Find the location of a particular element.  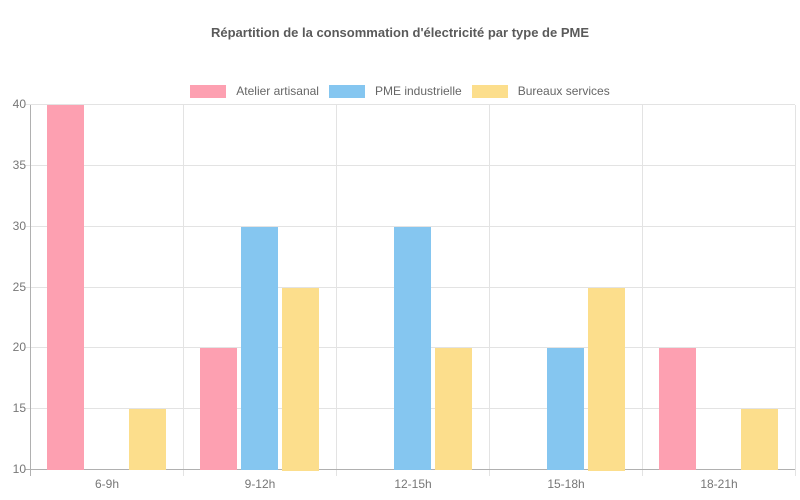

x-axis-tick-label: 12-15h is located at coordinates (413, 484).